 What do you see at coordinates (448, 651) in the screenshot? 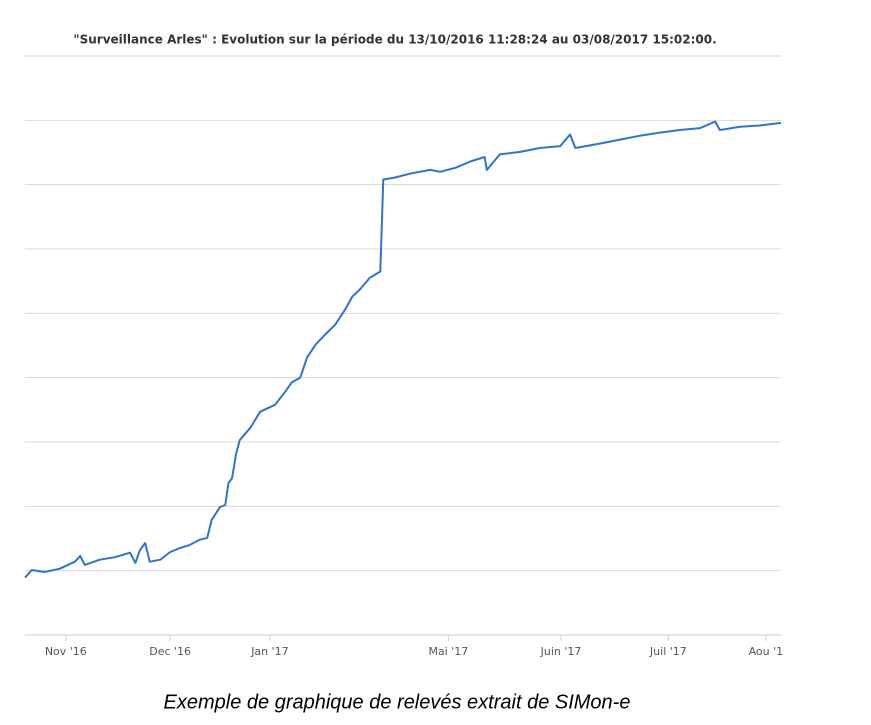
I see `x-tick-label: Mai '17` at bounding box center [448, 651].